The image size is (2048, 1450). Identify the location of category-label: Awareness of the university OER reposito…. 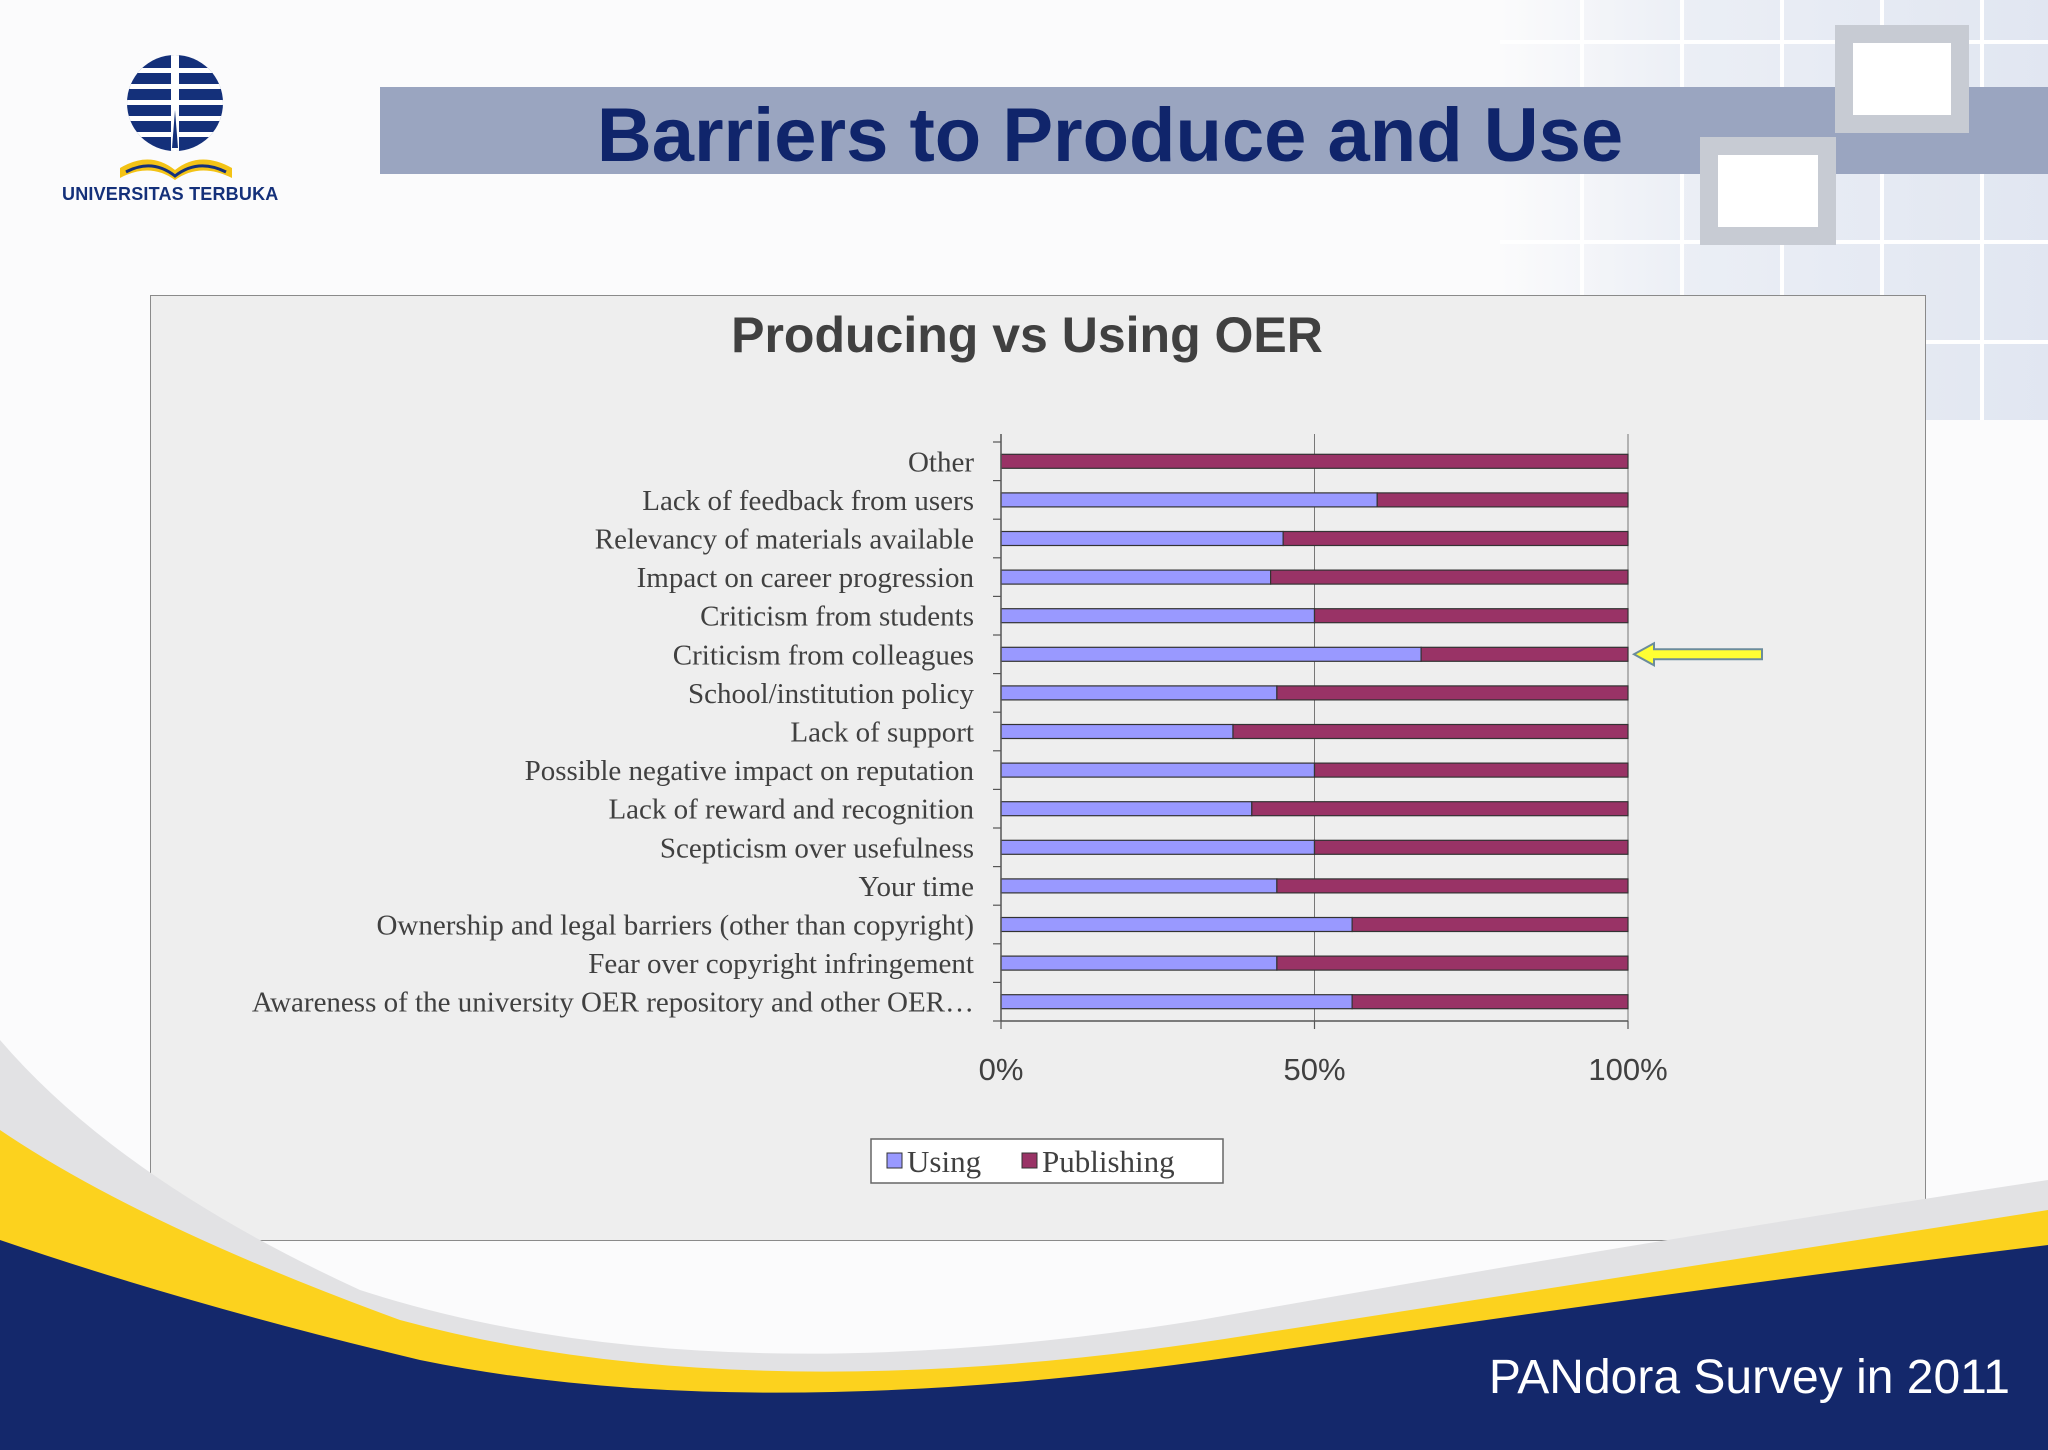
(613, 1003).